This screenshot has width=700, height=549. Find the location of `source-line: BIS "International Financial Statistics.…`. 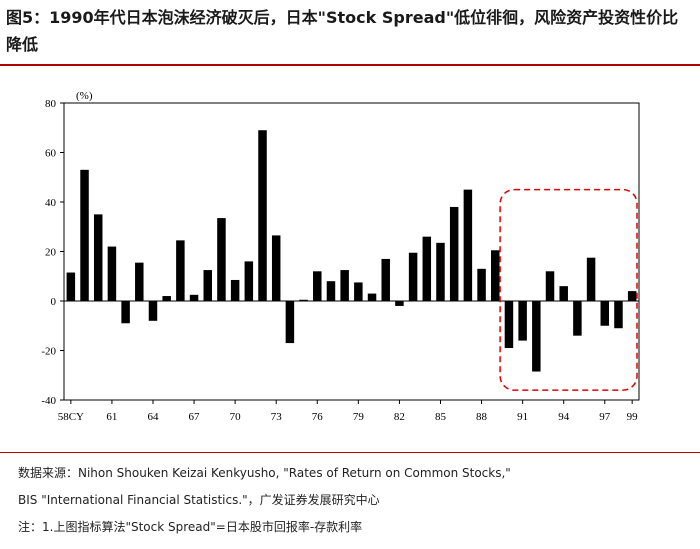

source-line: BIS "International Financial Statistics.… is located at coordinates (199, 500).